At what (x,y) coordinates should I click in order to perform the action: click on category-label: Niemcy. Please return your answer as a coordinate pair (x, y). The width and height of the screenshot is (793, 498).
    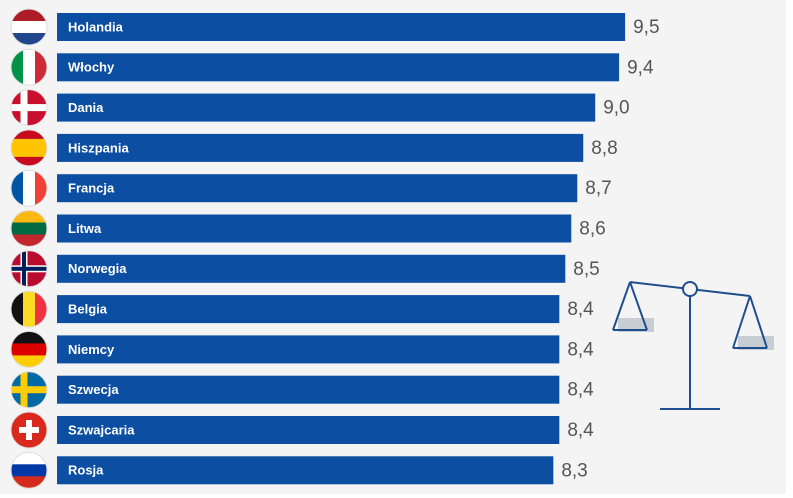
    Looking at the image, I should click on (91, 349).